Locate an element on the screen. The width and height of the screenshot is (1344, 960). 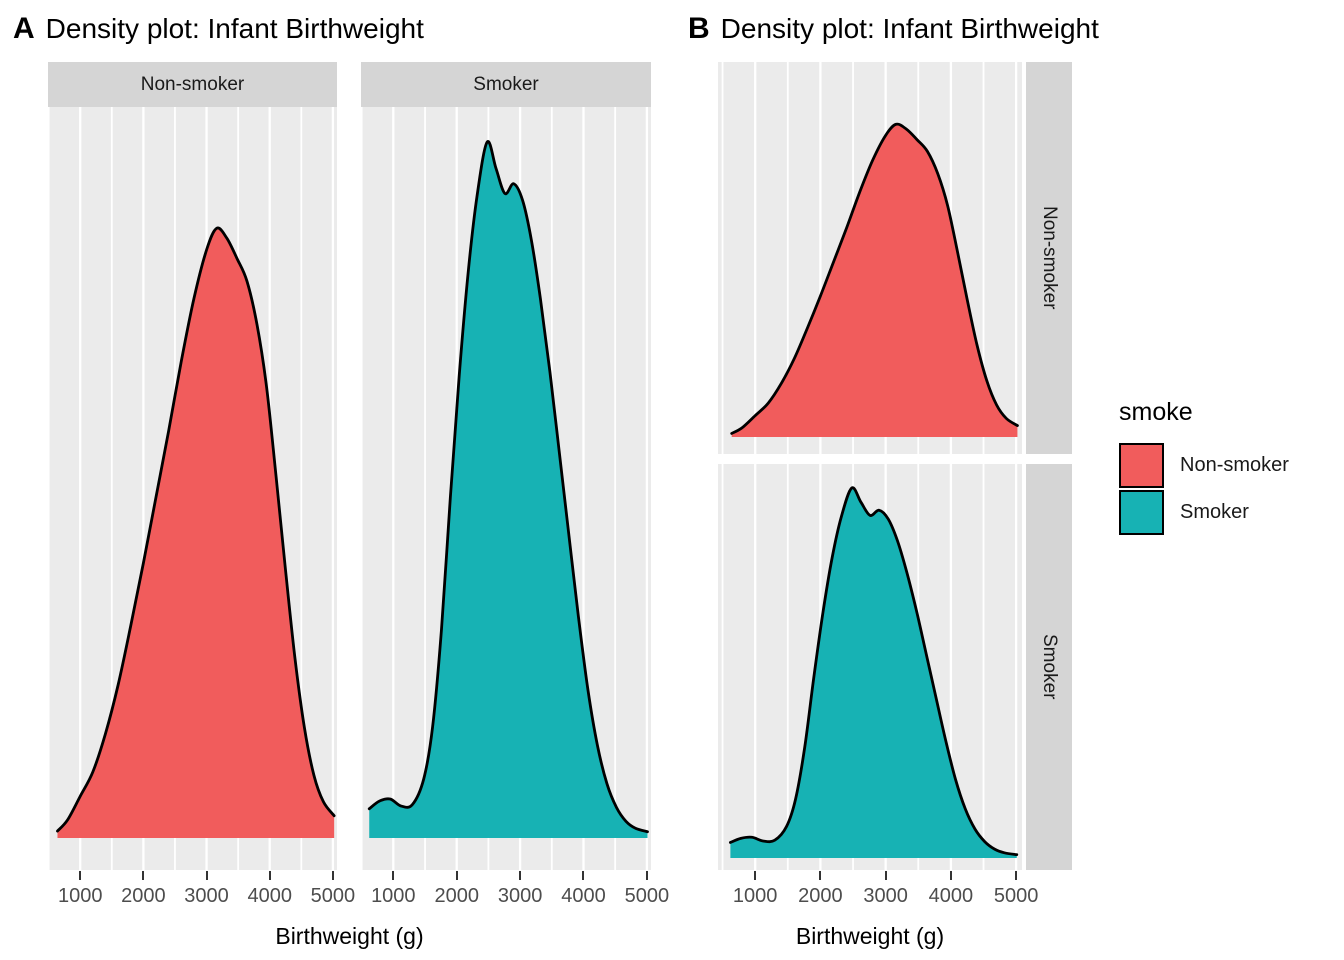
facet-strip-a-smoker: Smoker is located at coordinates (506, 84).